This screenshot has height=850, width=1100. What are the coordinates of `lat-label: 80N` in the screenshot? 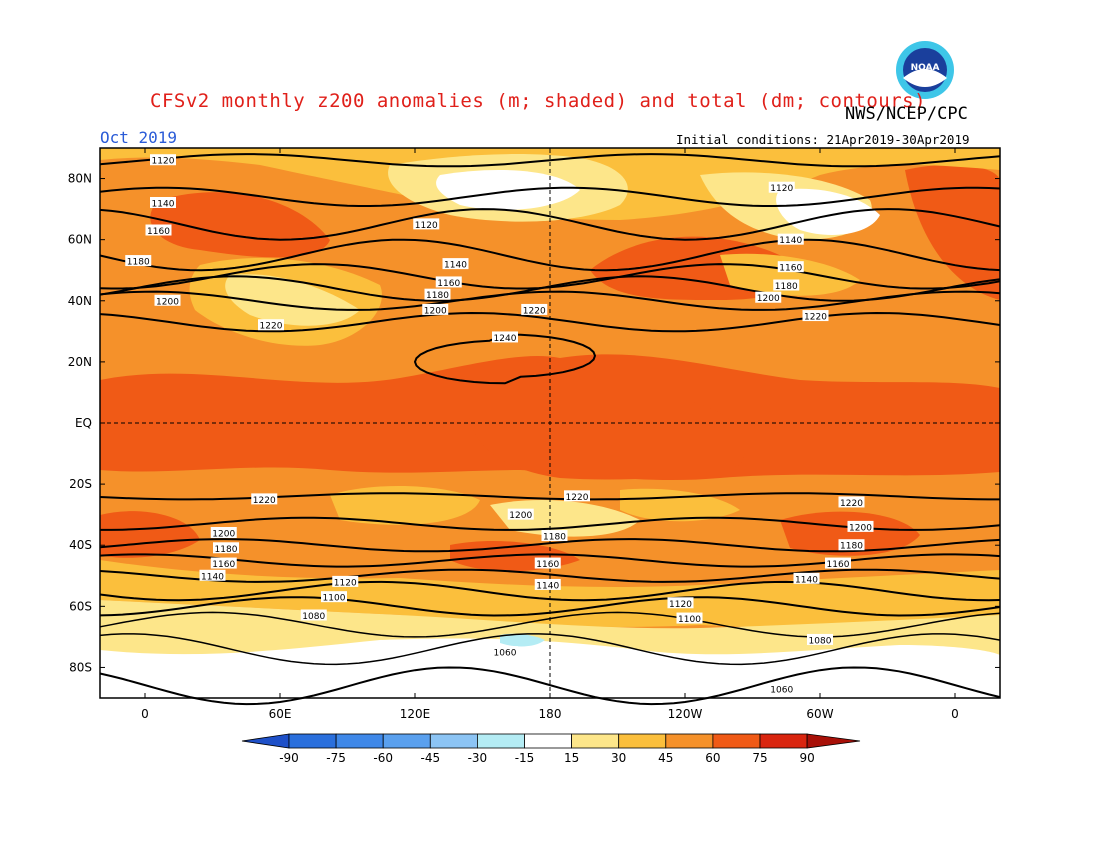 It's located at (80, 179).